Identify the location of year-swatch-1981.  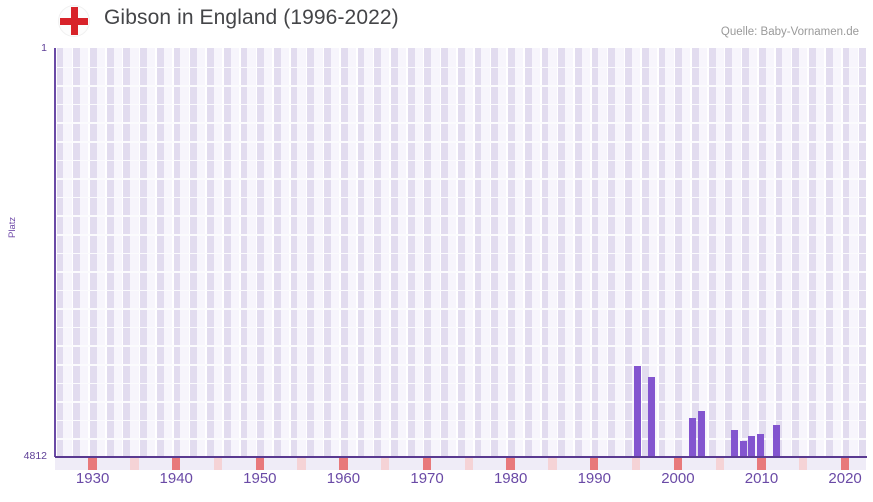
(519, 464).